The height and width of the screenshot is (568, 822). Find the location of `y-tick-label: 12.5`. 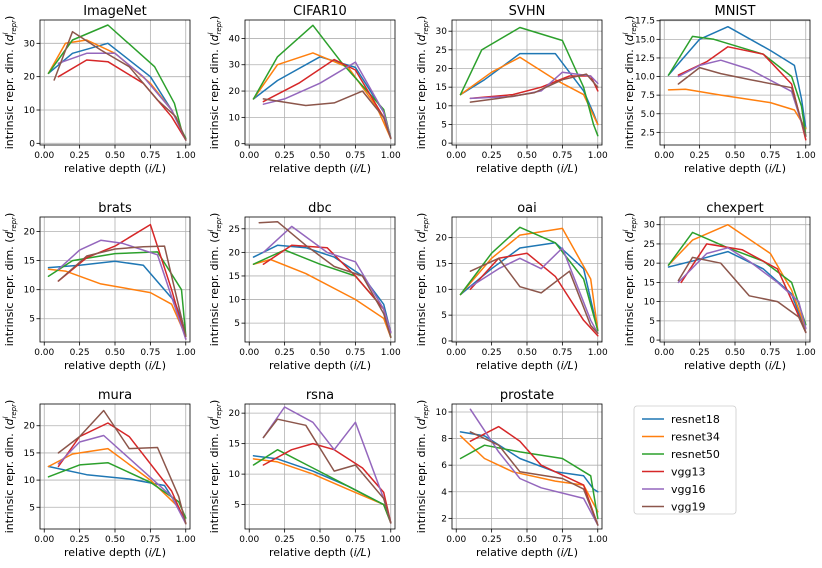

y-tick-label: 12.5 is located at coordinates (645, 59).